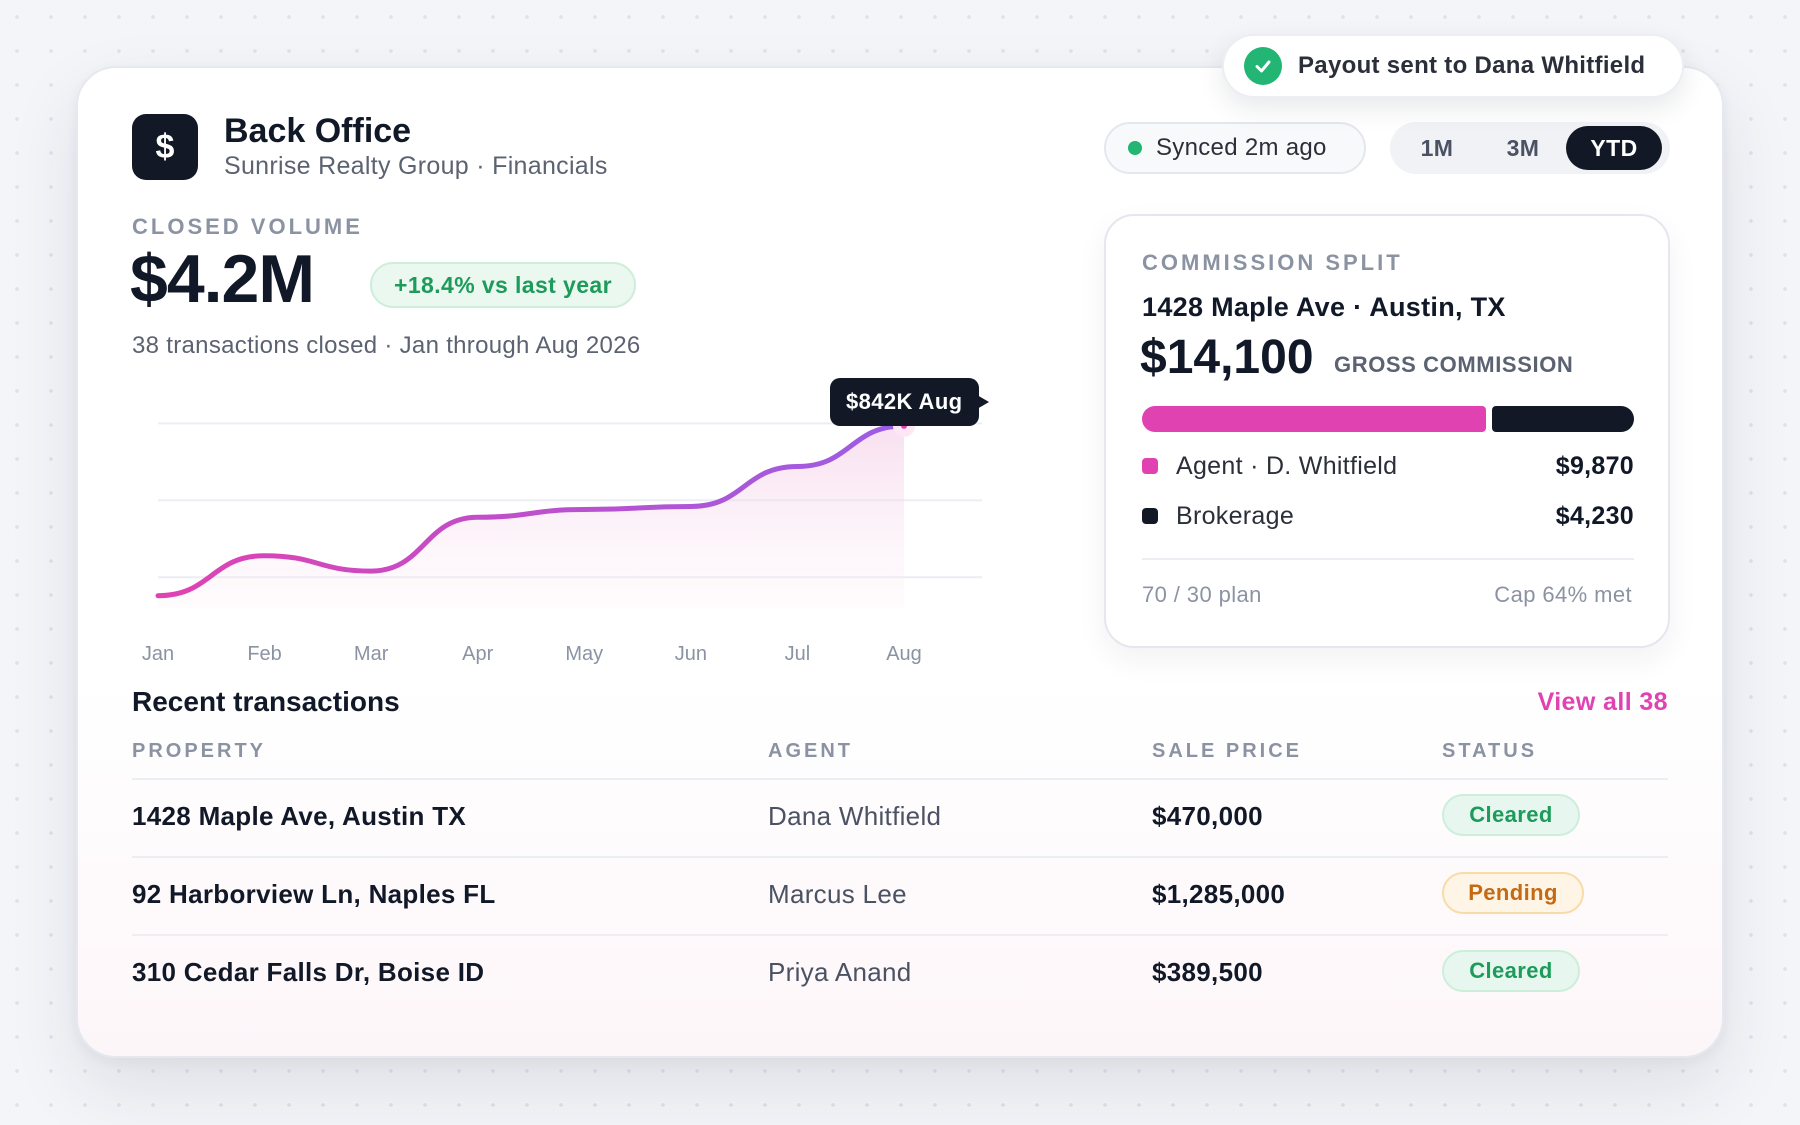  What do you see at coordinates (314, 894) in the screenshot?
I see `table-row-property: 92 Harborview Ln, Naples FL` at bounding box center [314, 894].